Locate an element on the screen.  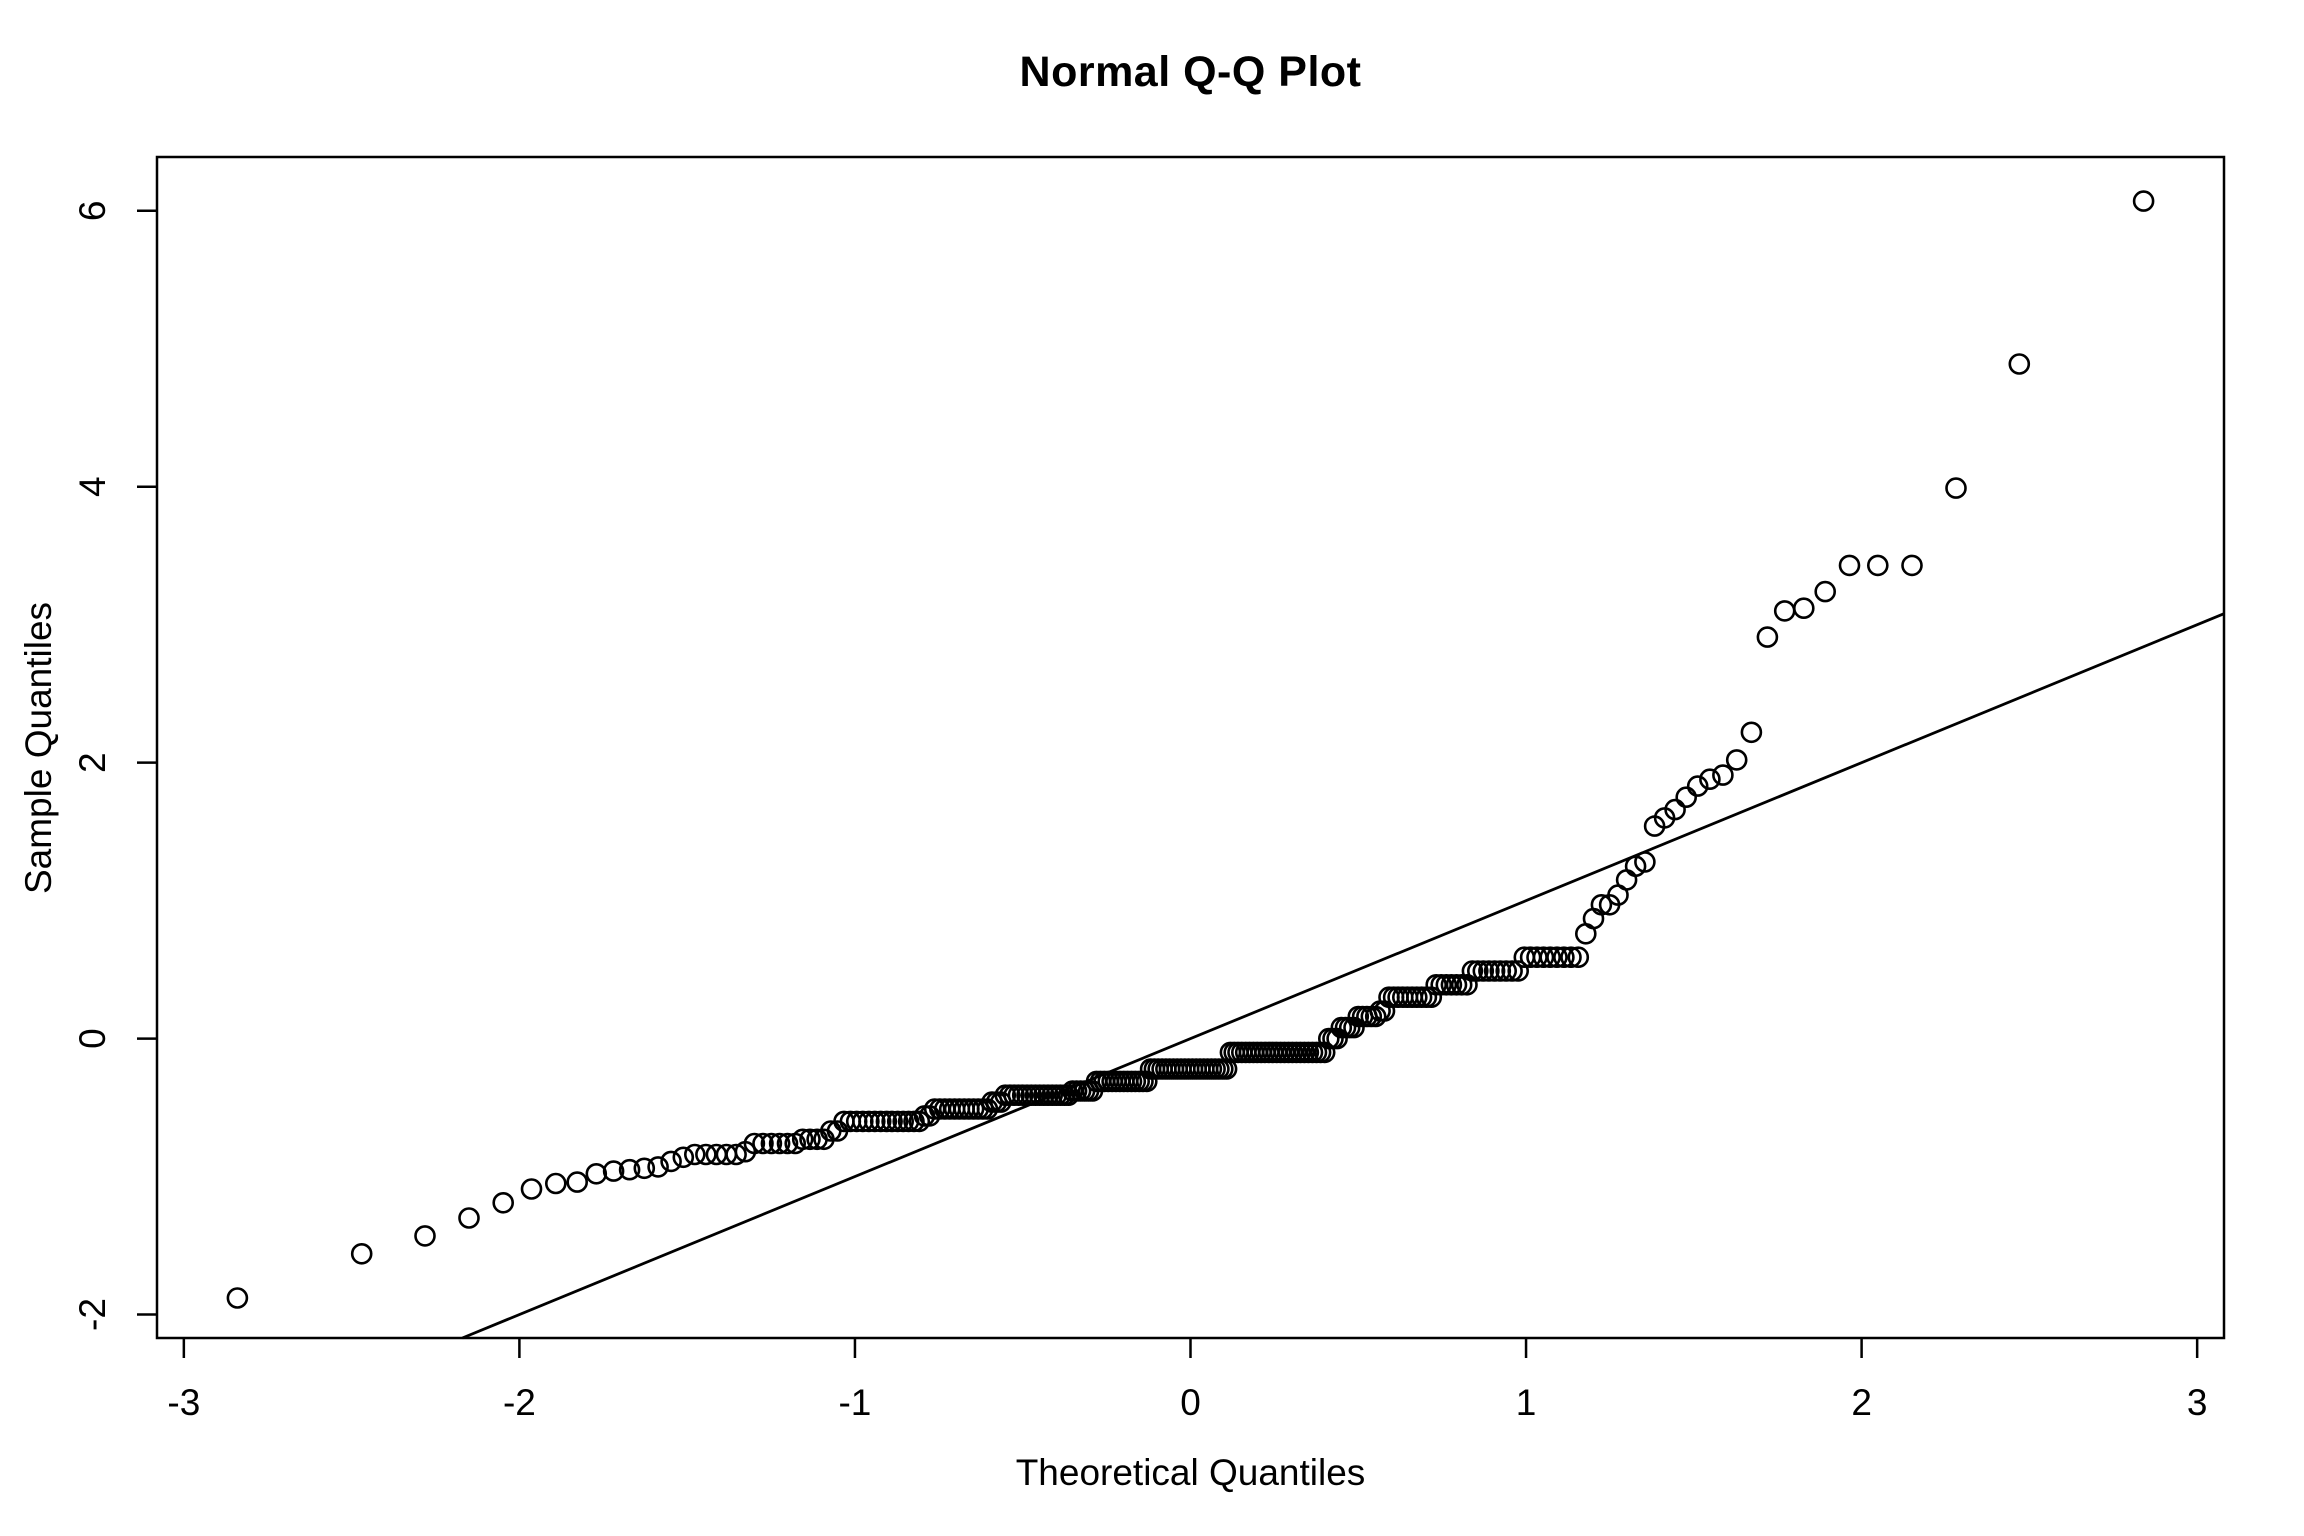
chart-title: Normal Q-Q Plot is located at coordinates (1190, 72).